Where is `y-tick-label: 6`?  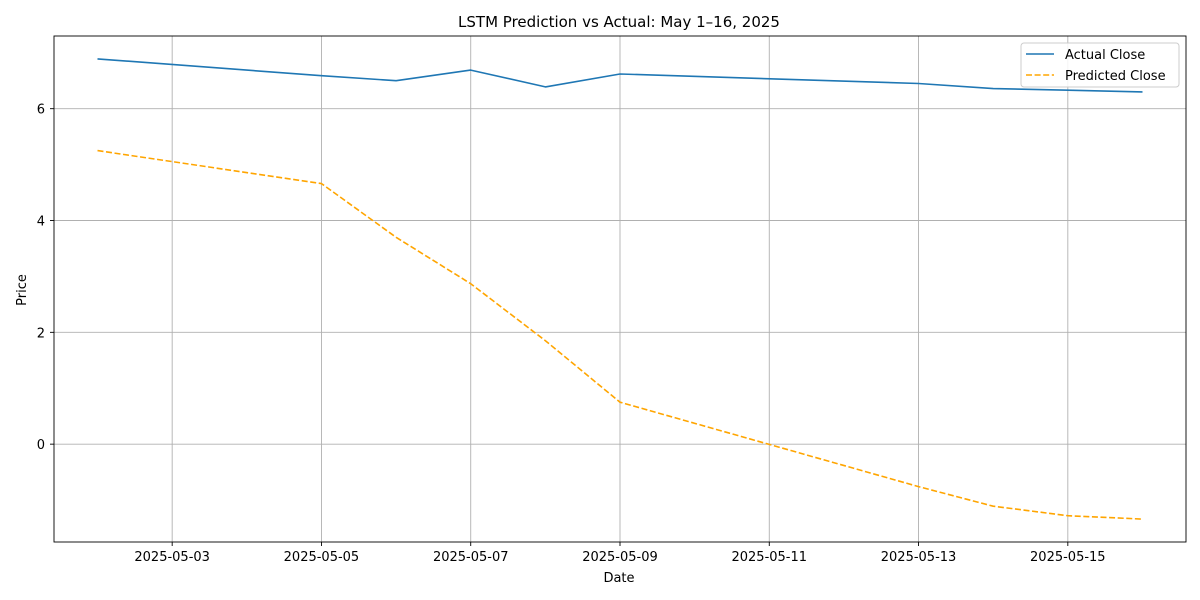
y-tick-label: 6 is located at coordinates (41, 110).